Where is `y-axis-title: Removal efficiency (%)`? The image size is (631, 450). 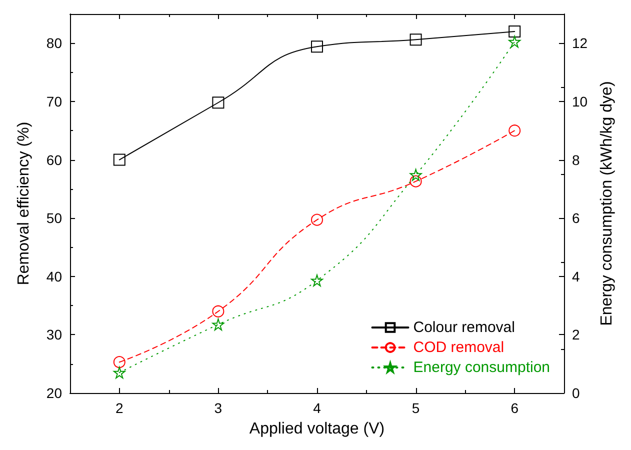
y-axis-title: Removal efficiency (%) is located at coordinates (24, 204).